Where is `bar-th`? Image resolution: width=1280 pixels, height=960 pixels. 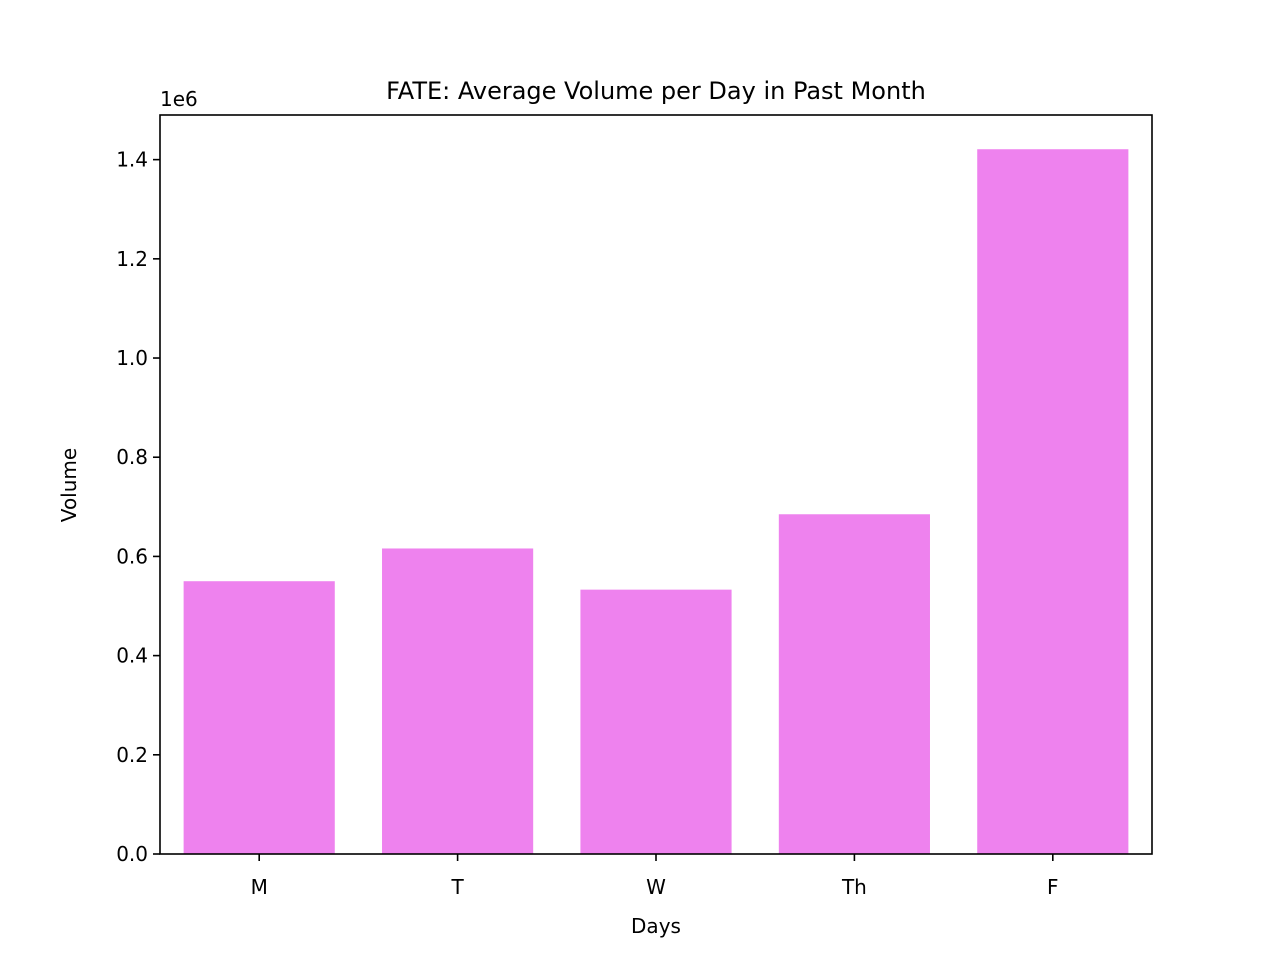 bar-th is located at coordinates (854, 684).